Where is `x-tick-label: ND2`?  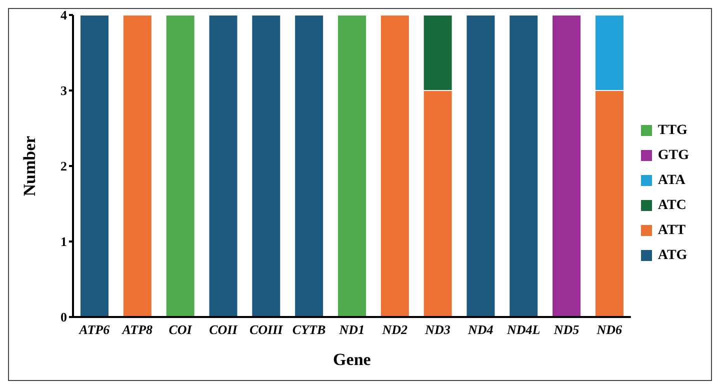
x-tick-label: ND2 is located at coordinates (394, 330).